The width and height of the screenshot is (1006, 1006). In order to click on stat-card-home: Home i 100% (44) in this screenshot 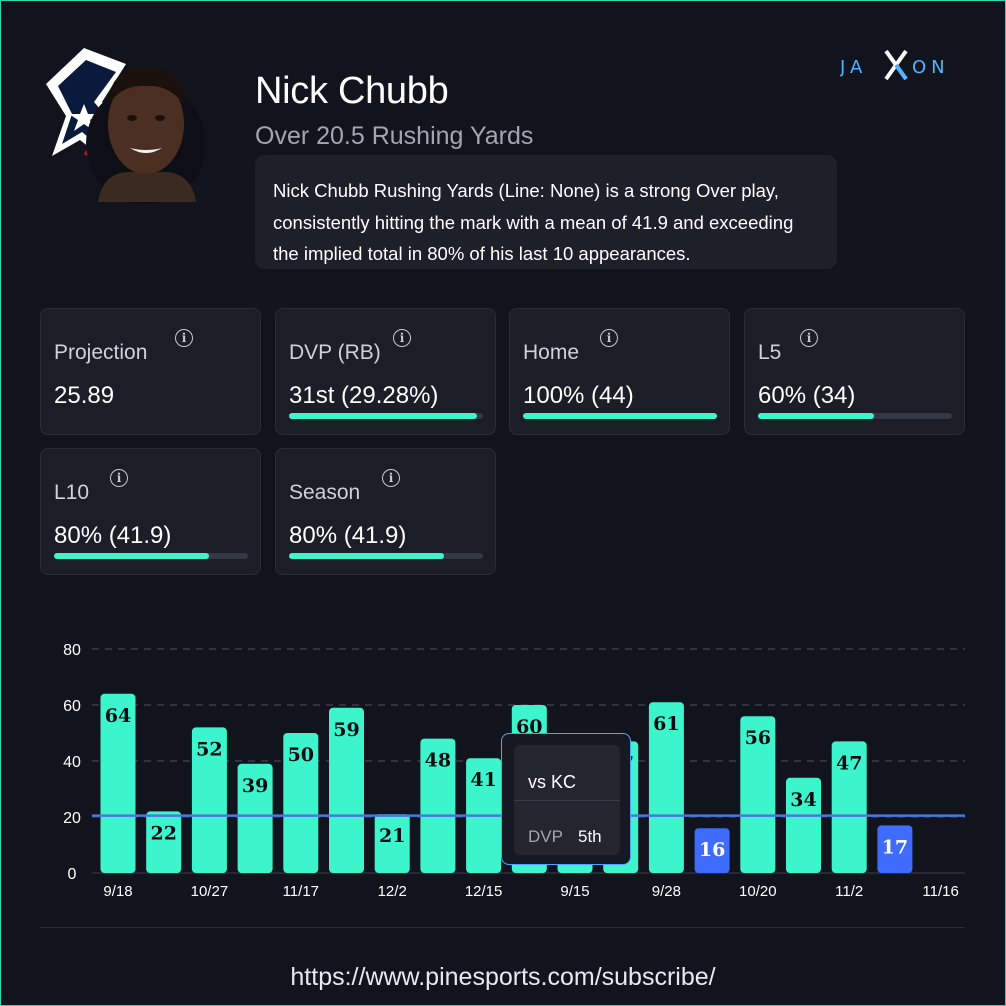, I will do `click(619, 371)`.